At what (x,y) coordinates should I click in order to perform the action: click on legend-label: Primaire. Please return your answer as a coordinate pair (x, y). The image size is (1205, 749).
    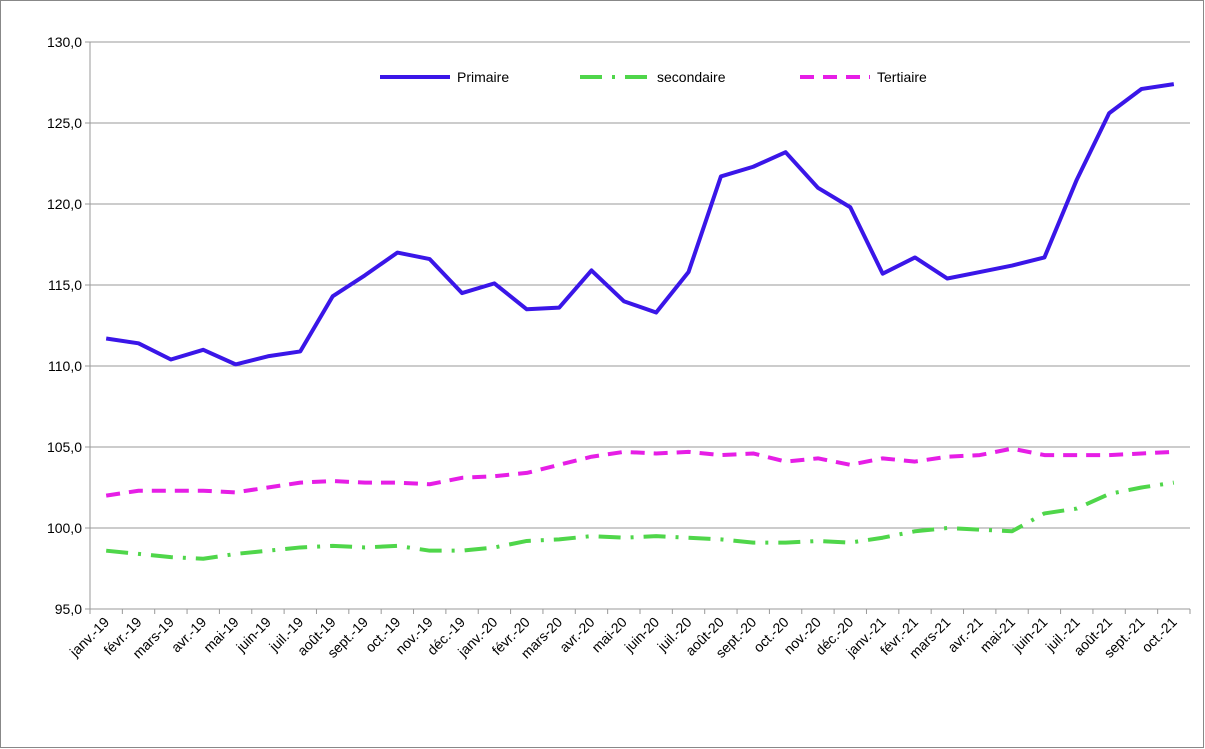
    Looking at the image, I should click on (483, 77).